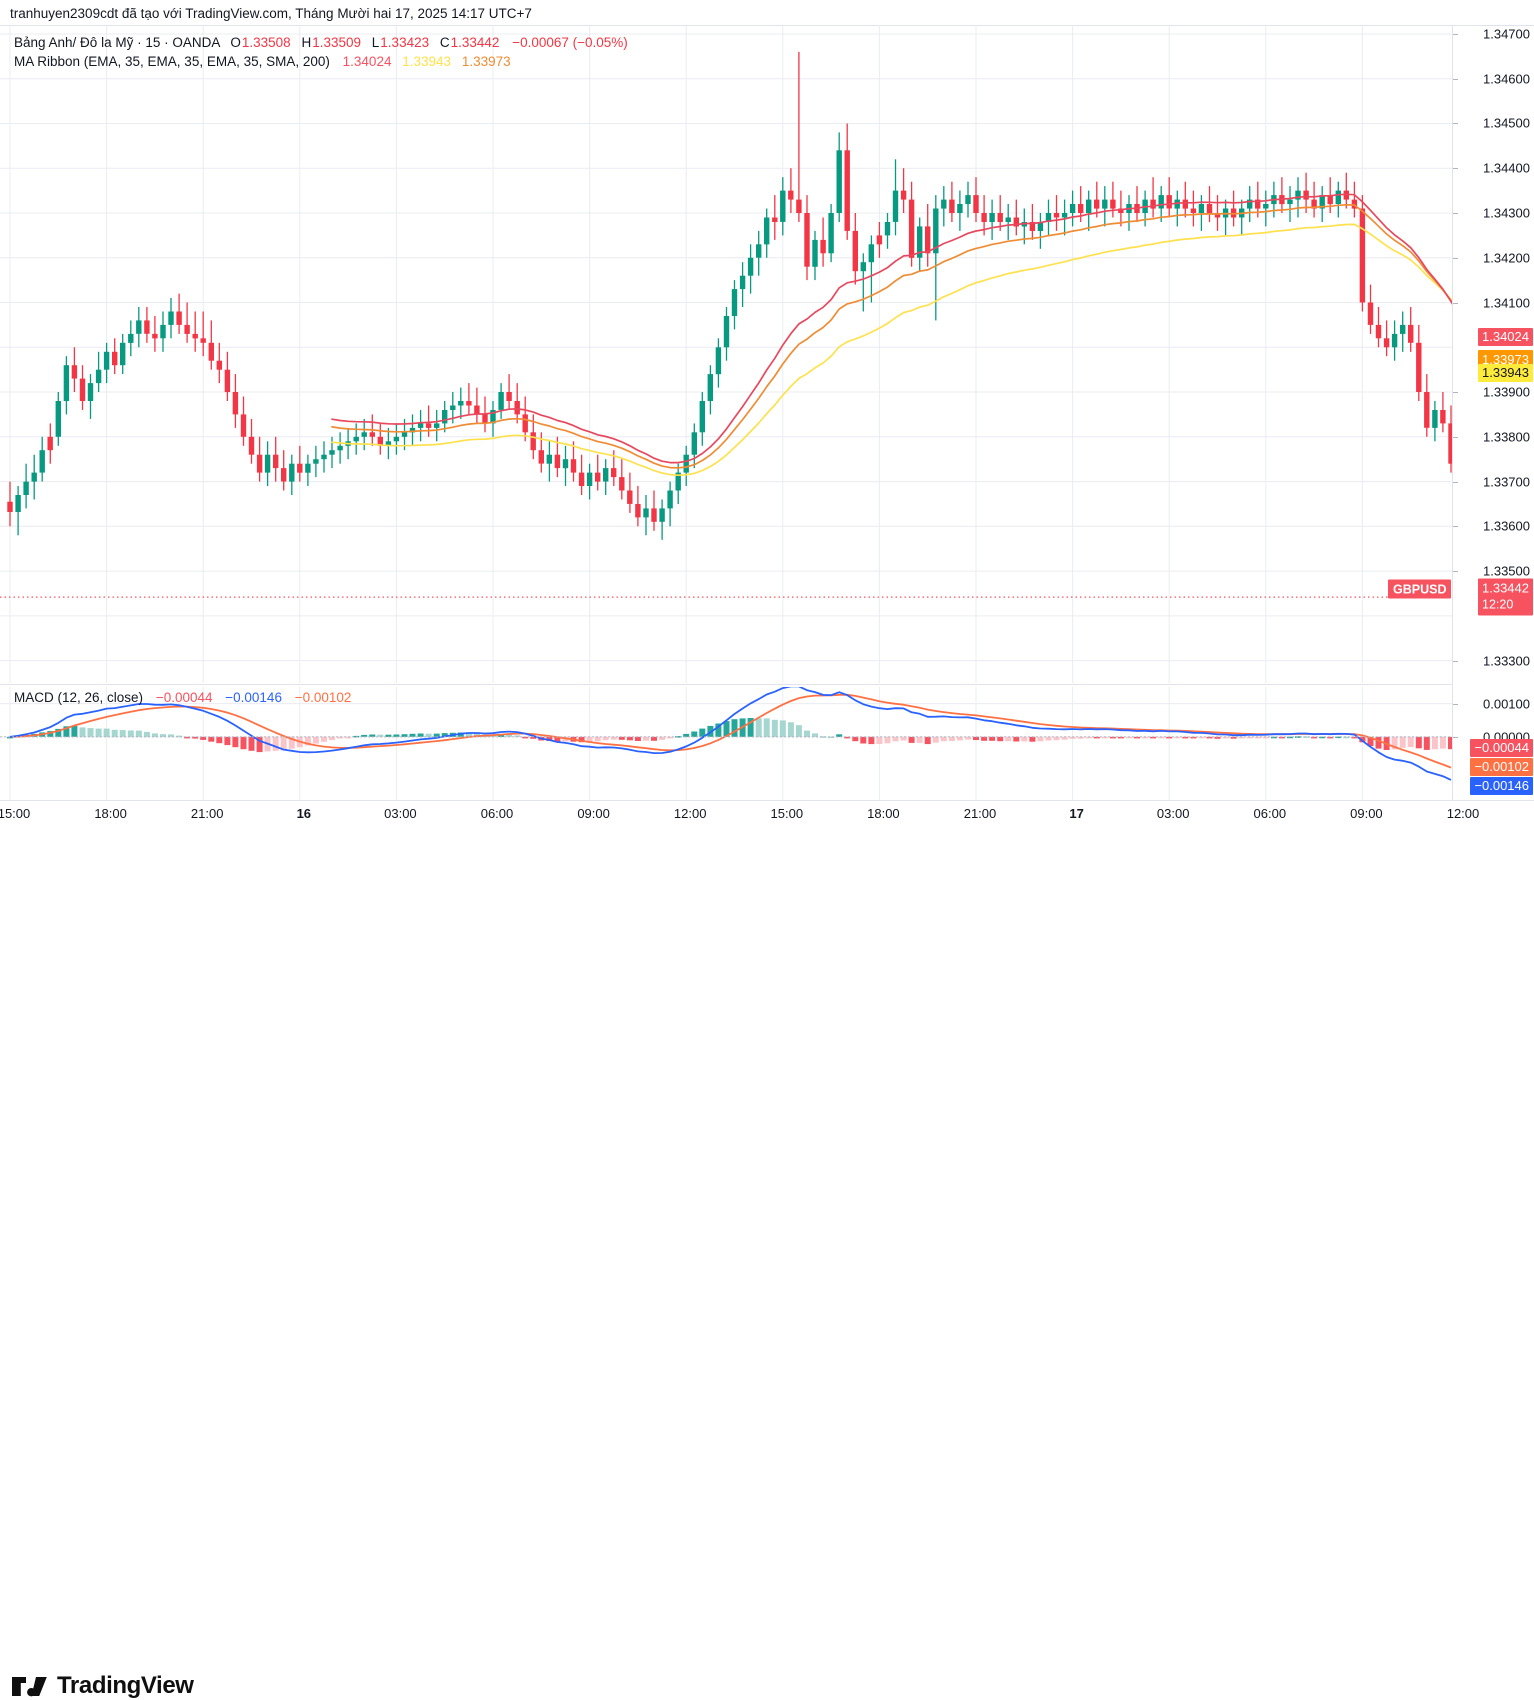 The image size is (1534, 1700). Describe the element at coordinates (125, 1685) in the screenshot. I see `tradingview-wordmark: TradingView` at that location.